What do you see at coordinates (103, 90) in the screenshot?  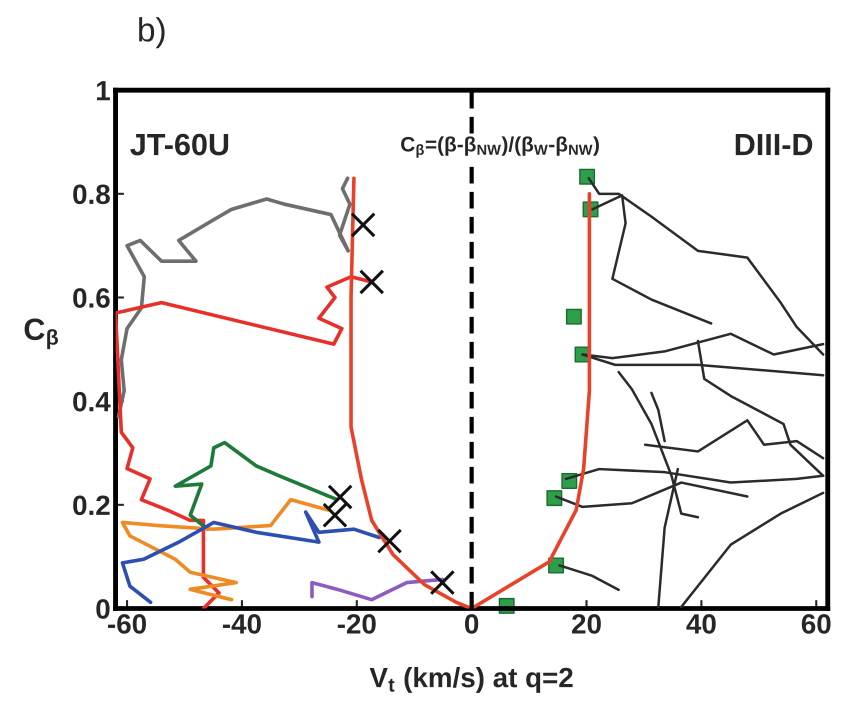 I see `y-tick-label: 1` at bounding box center [103, 90].